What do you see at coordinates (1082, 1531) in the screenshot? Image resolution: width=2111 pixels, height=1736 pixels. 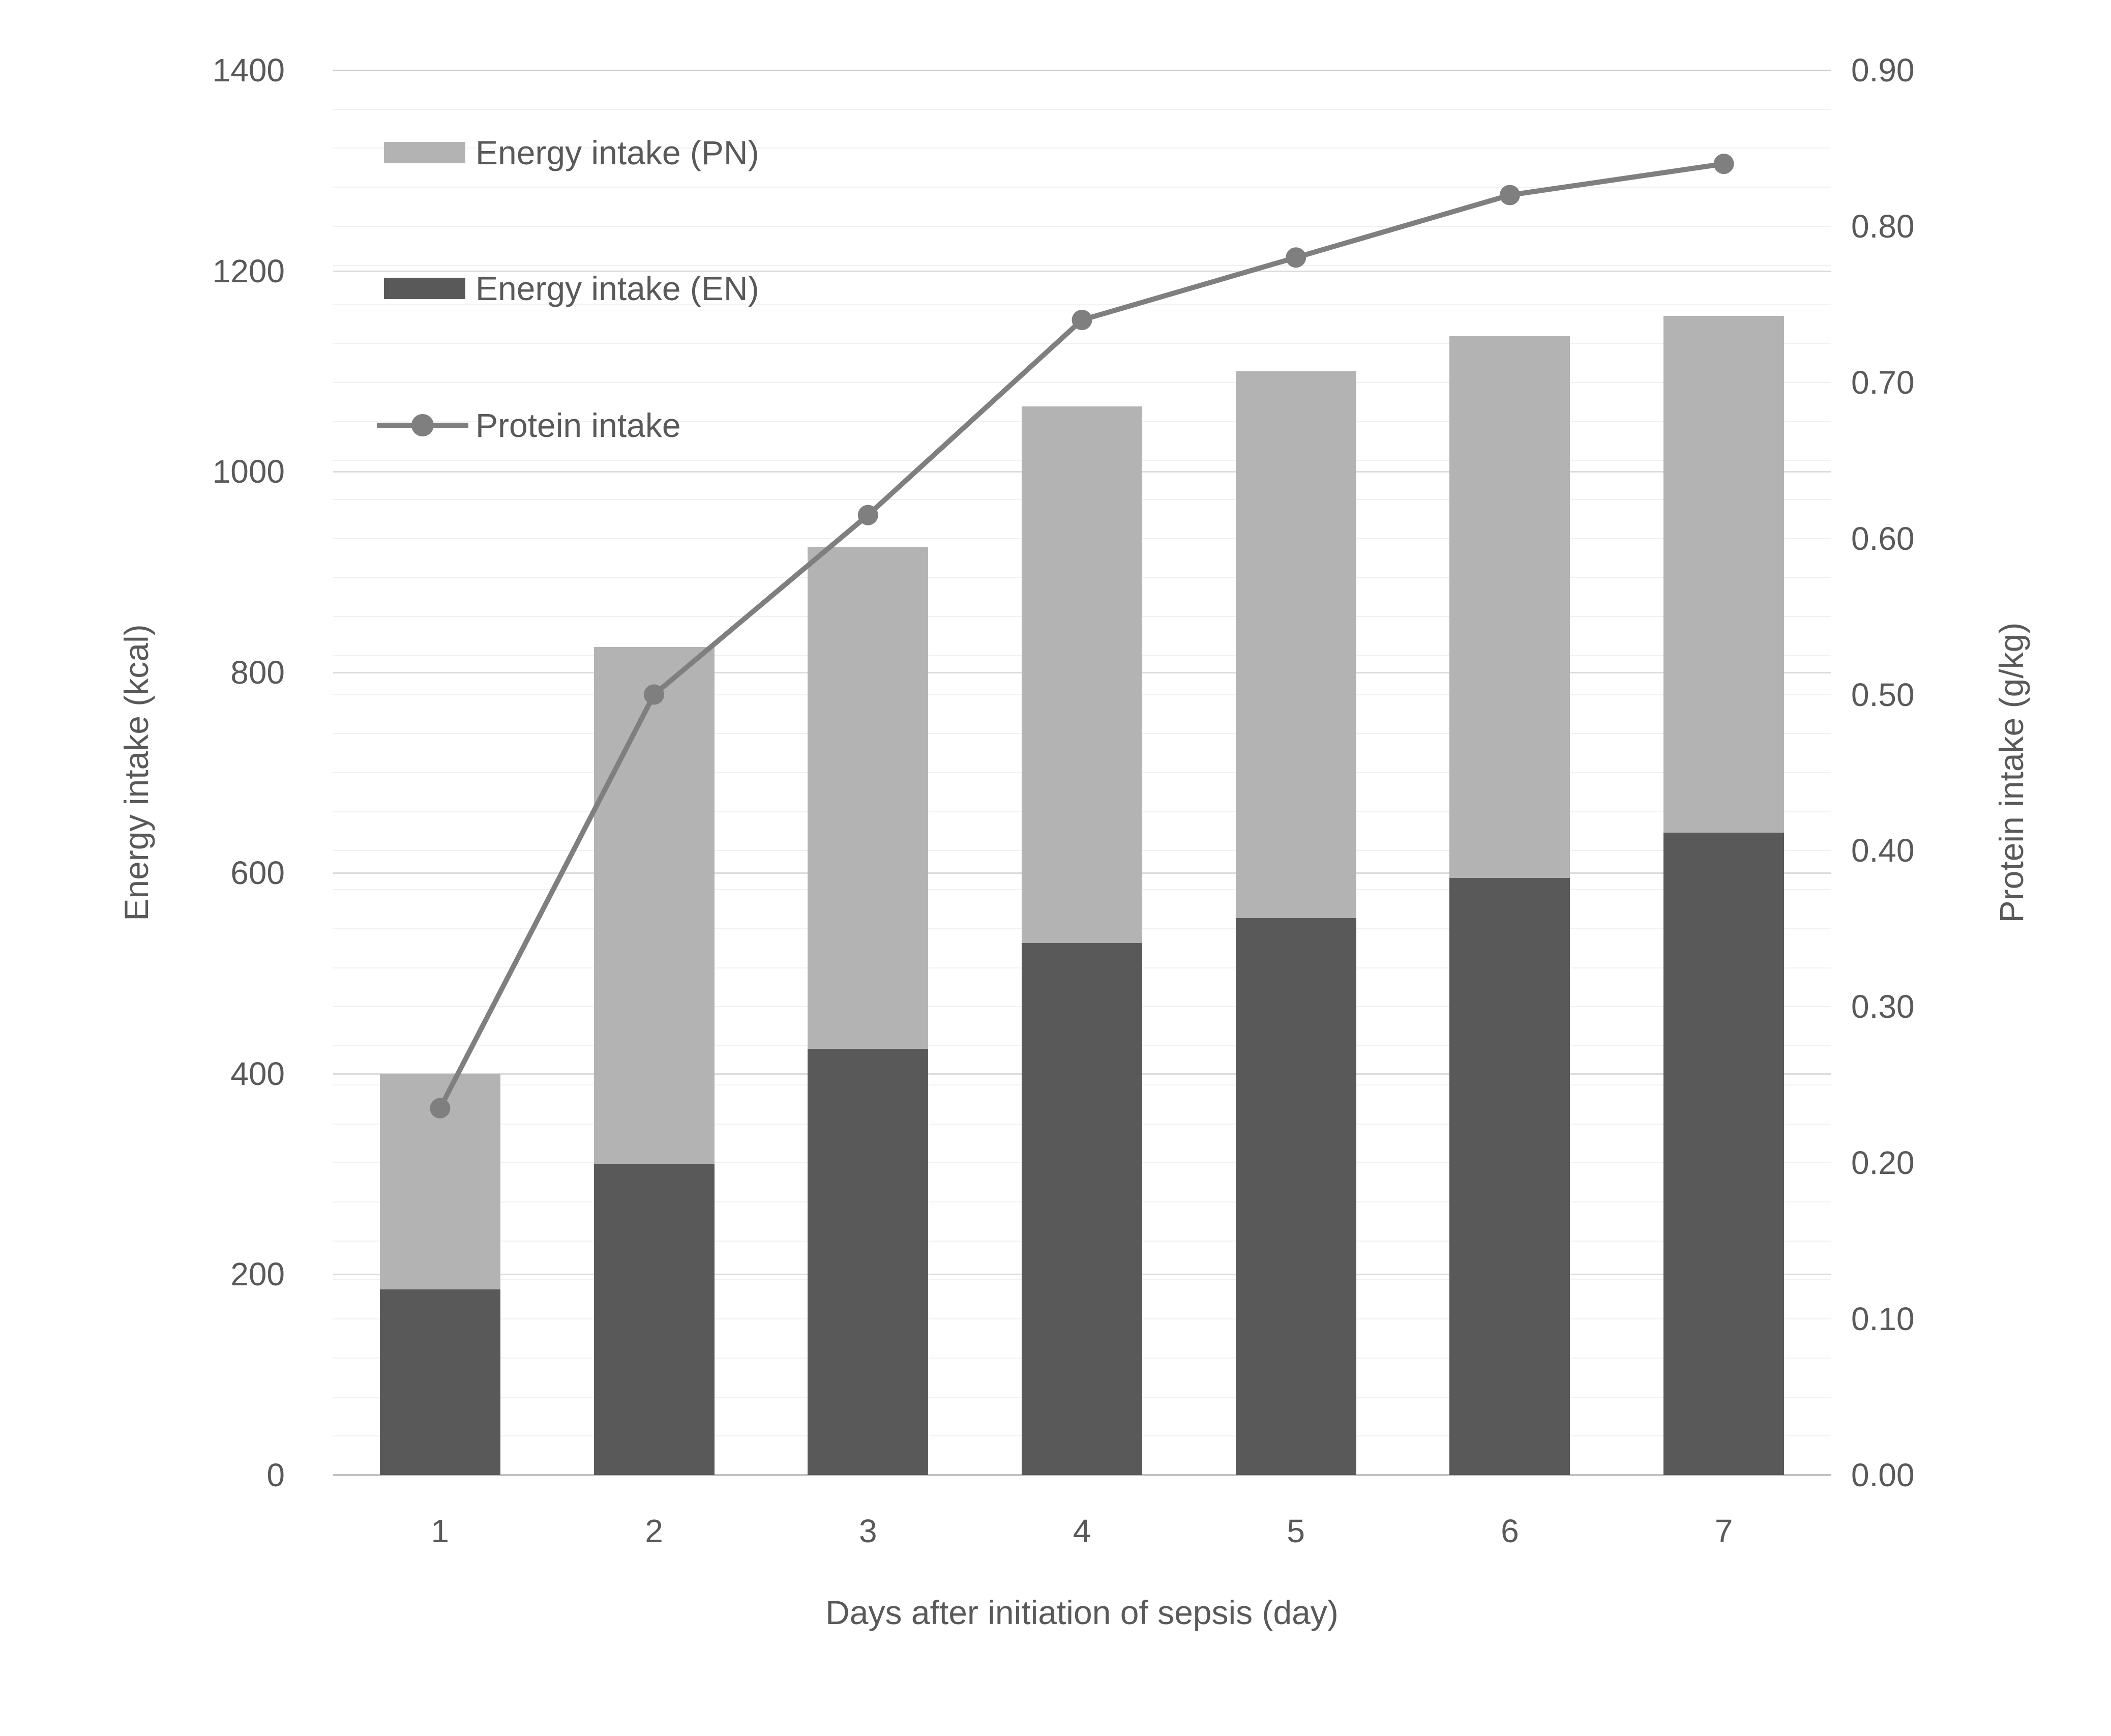 I see `x-axis-tick-4: 4` at bounding box center [1082, 1531].